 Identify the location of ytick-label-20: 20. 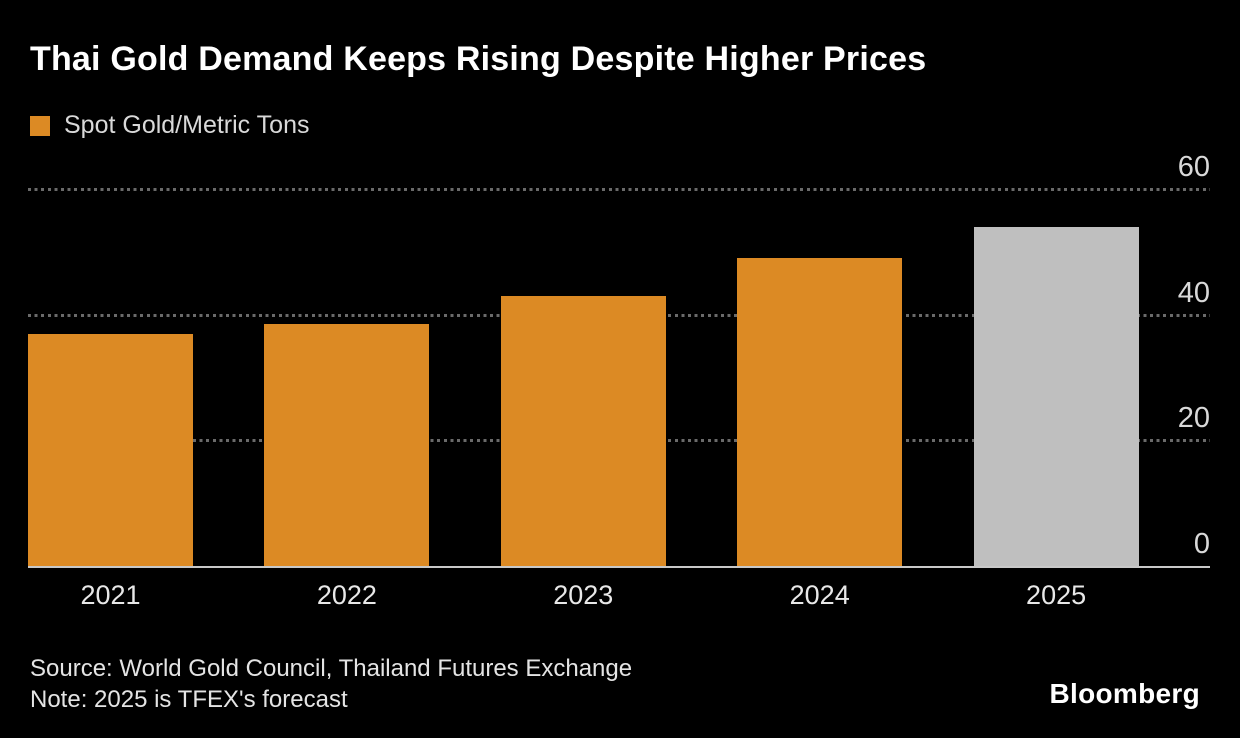
(1193, 418).